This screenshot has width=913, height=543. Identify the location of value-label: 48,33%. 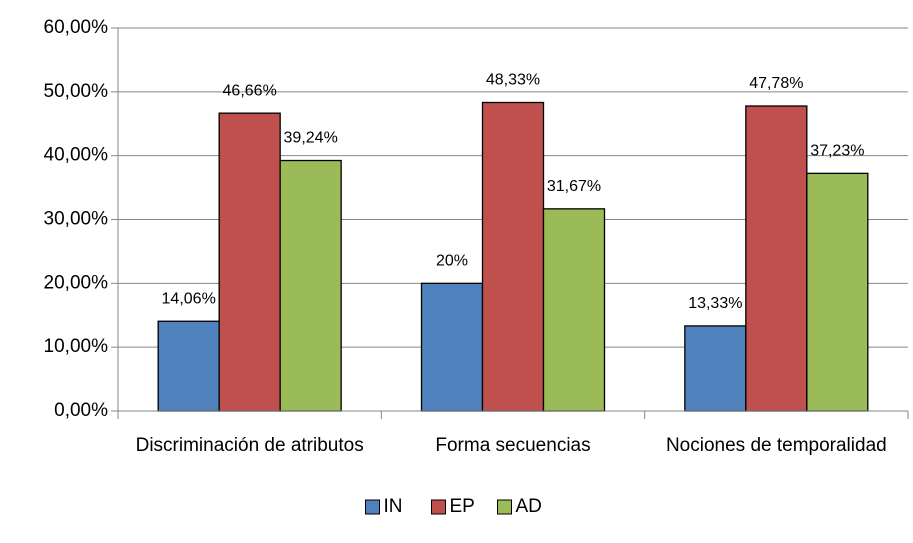
(513, 80).